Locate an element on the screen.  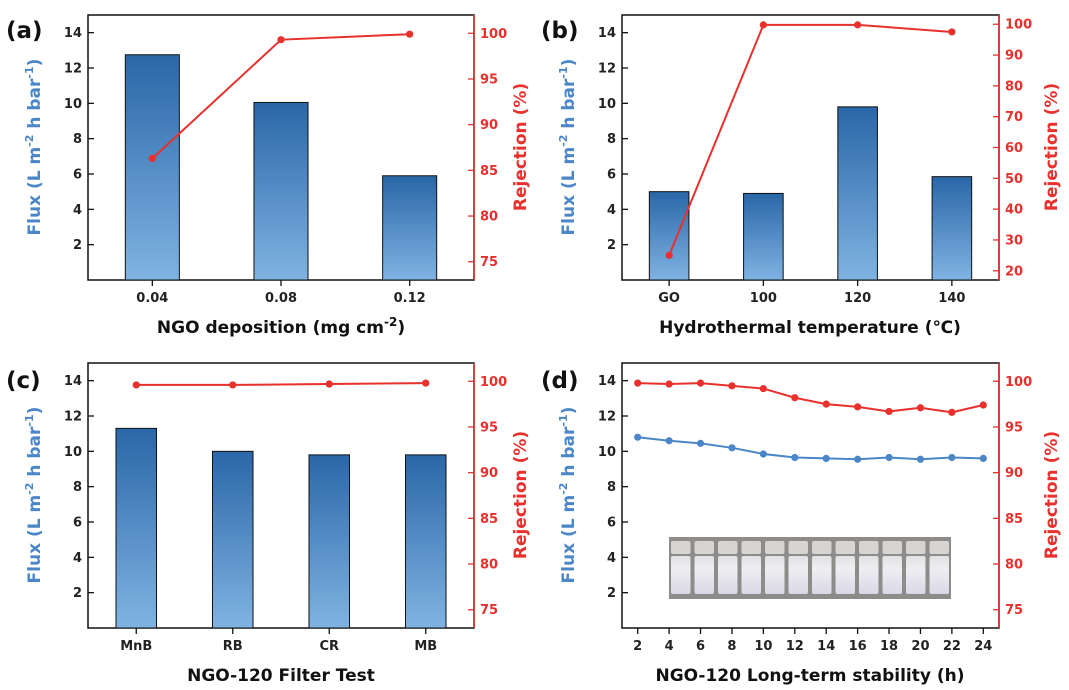
rejection-series-line is located at coordinates (810, 139).